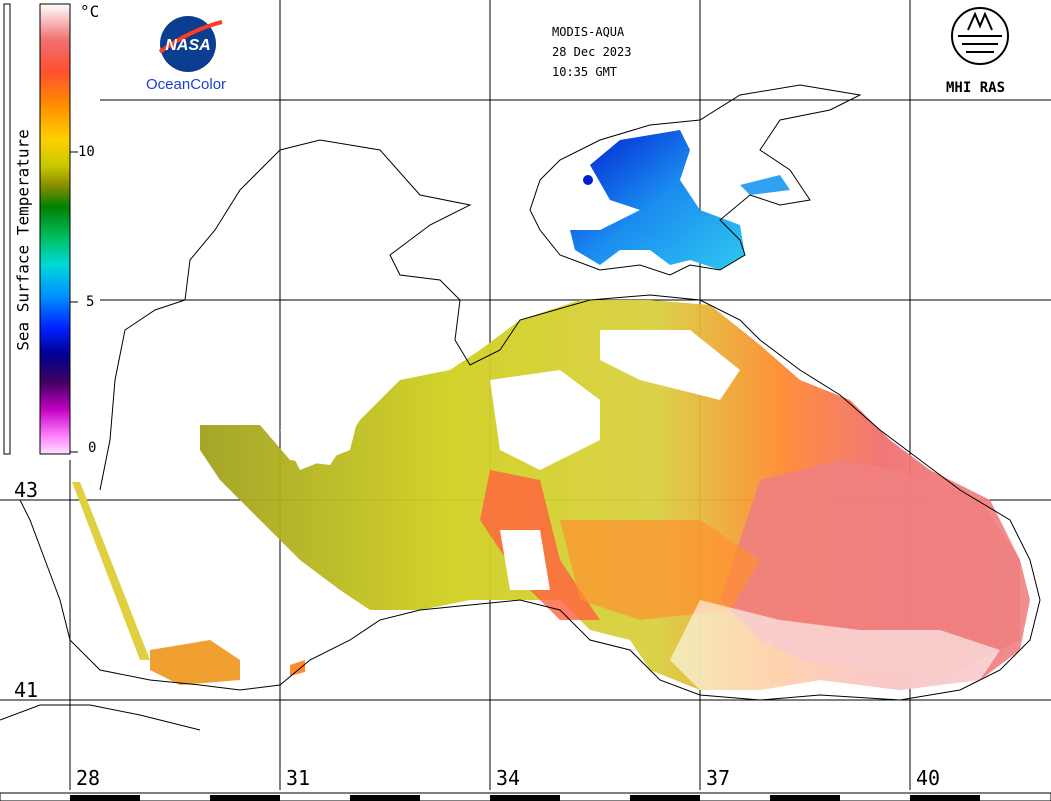  What do you see at coordinates (508, 778) in the screenshot?
I see `lon-label-34: 34` at bounding box center [508, 778].